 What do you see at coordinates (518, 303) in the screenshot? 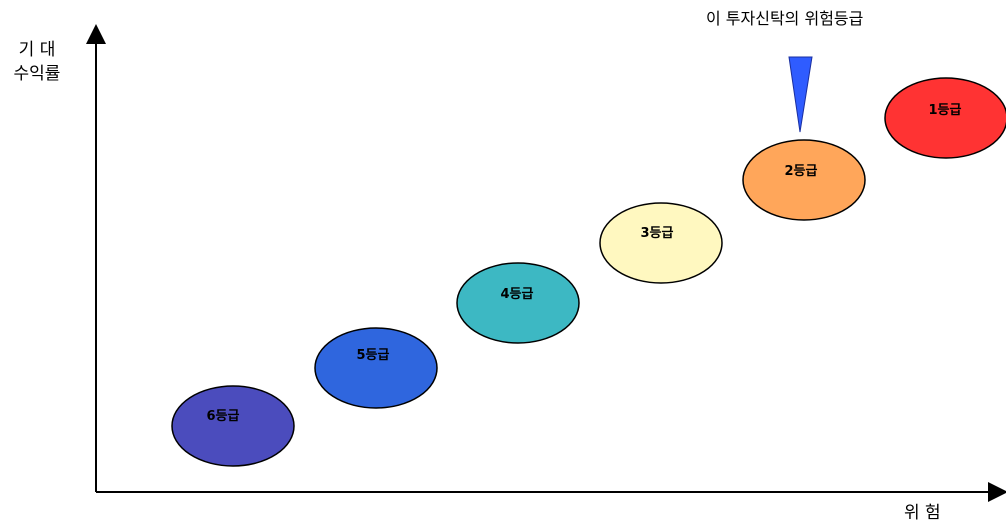
I see `grade-ellipse: 4등급` at bounding box center [518, 303].